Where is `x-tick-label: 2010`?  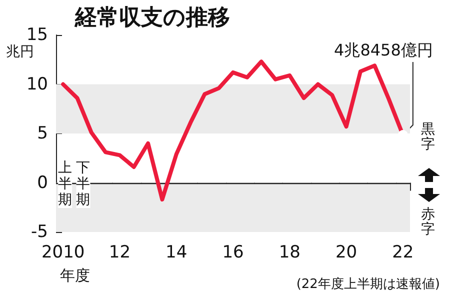
x-tick-label: 2010 is located at coordinates (63, 252).